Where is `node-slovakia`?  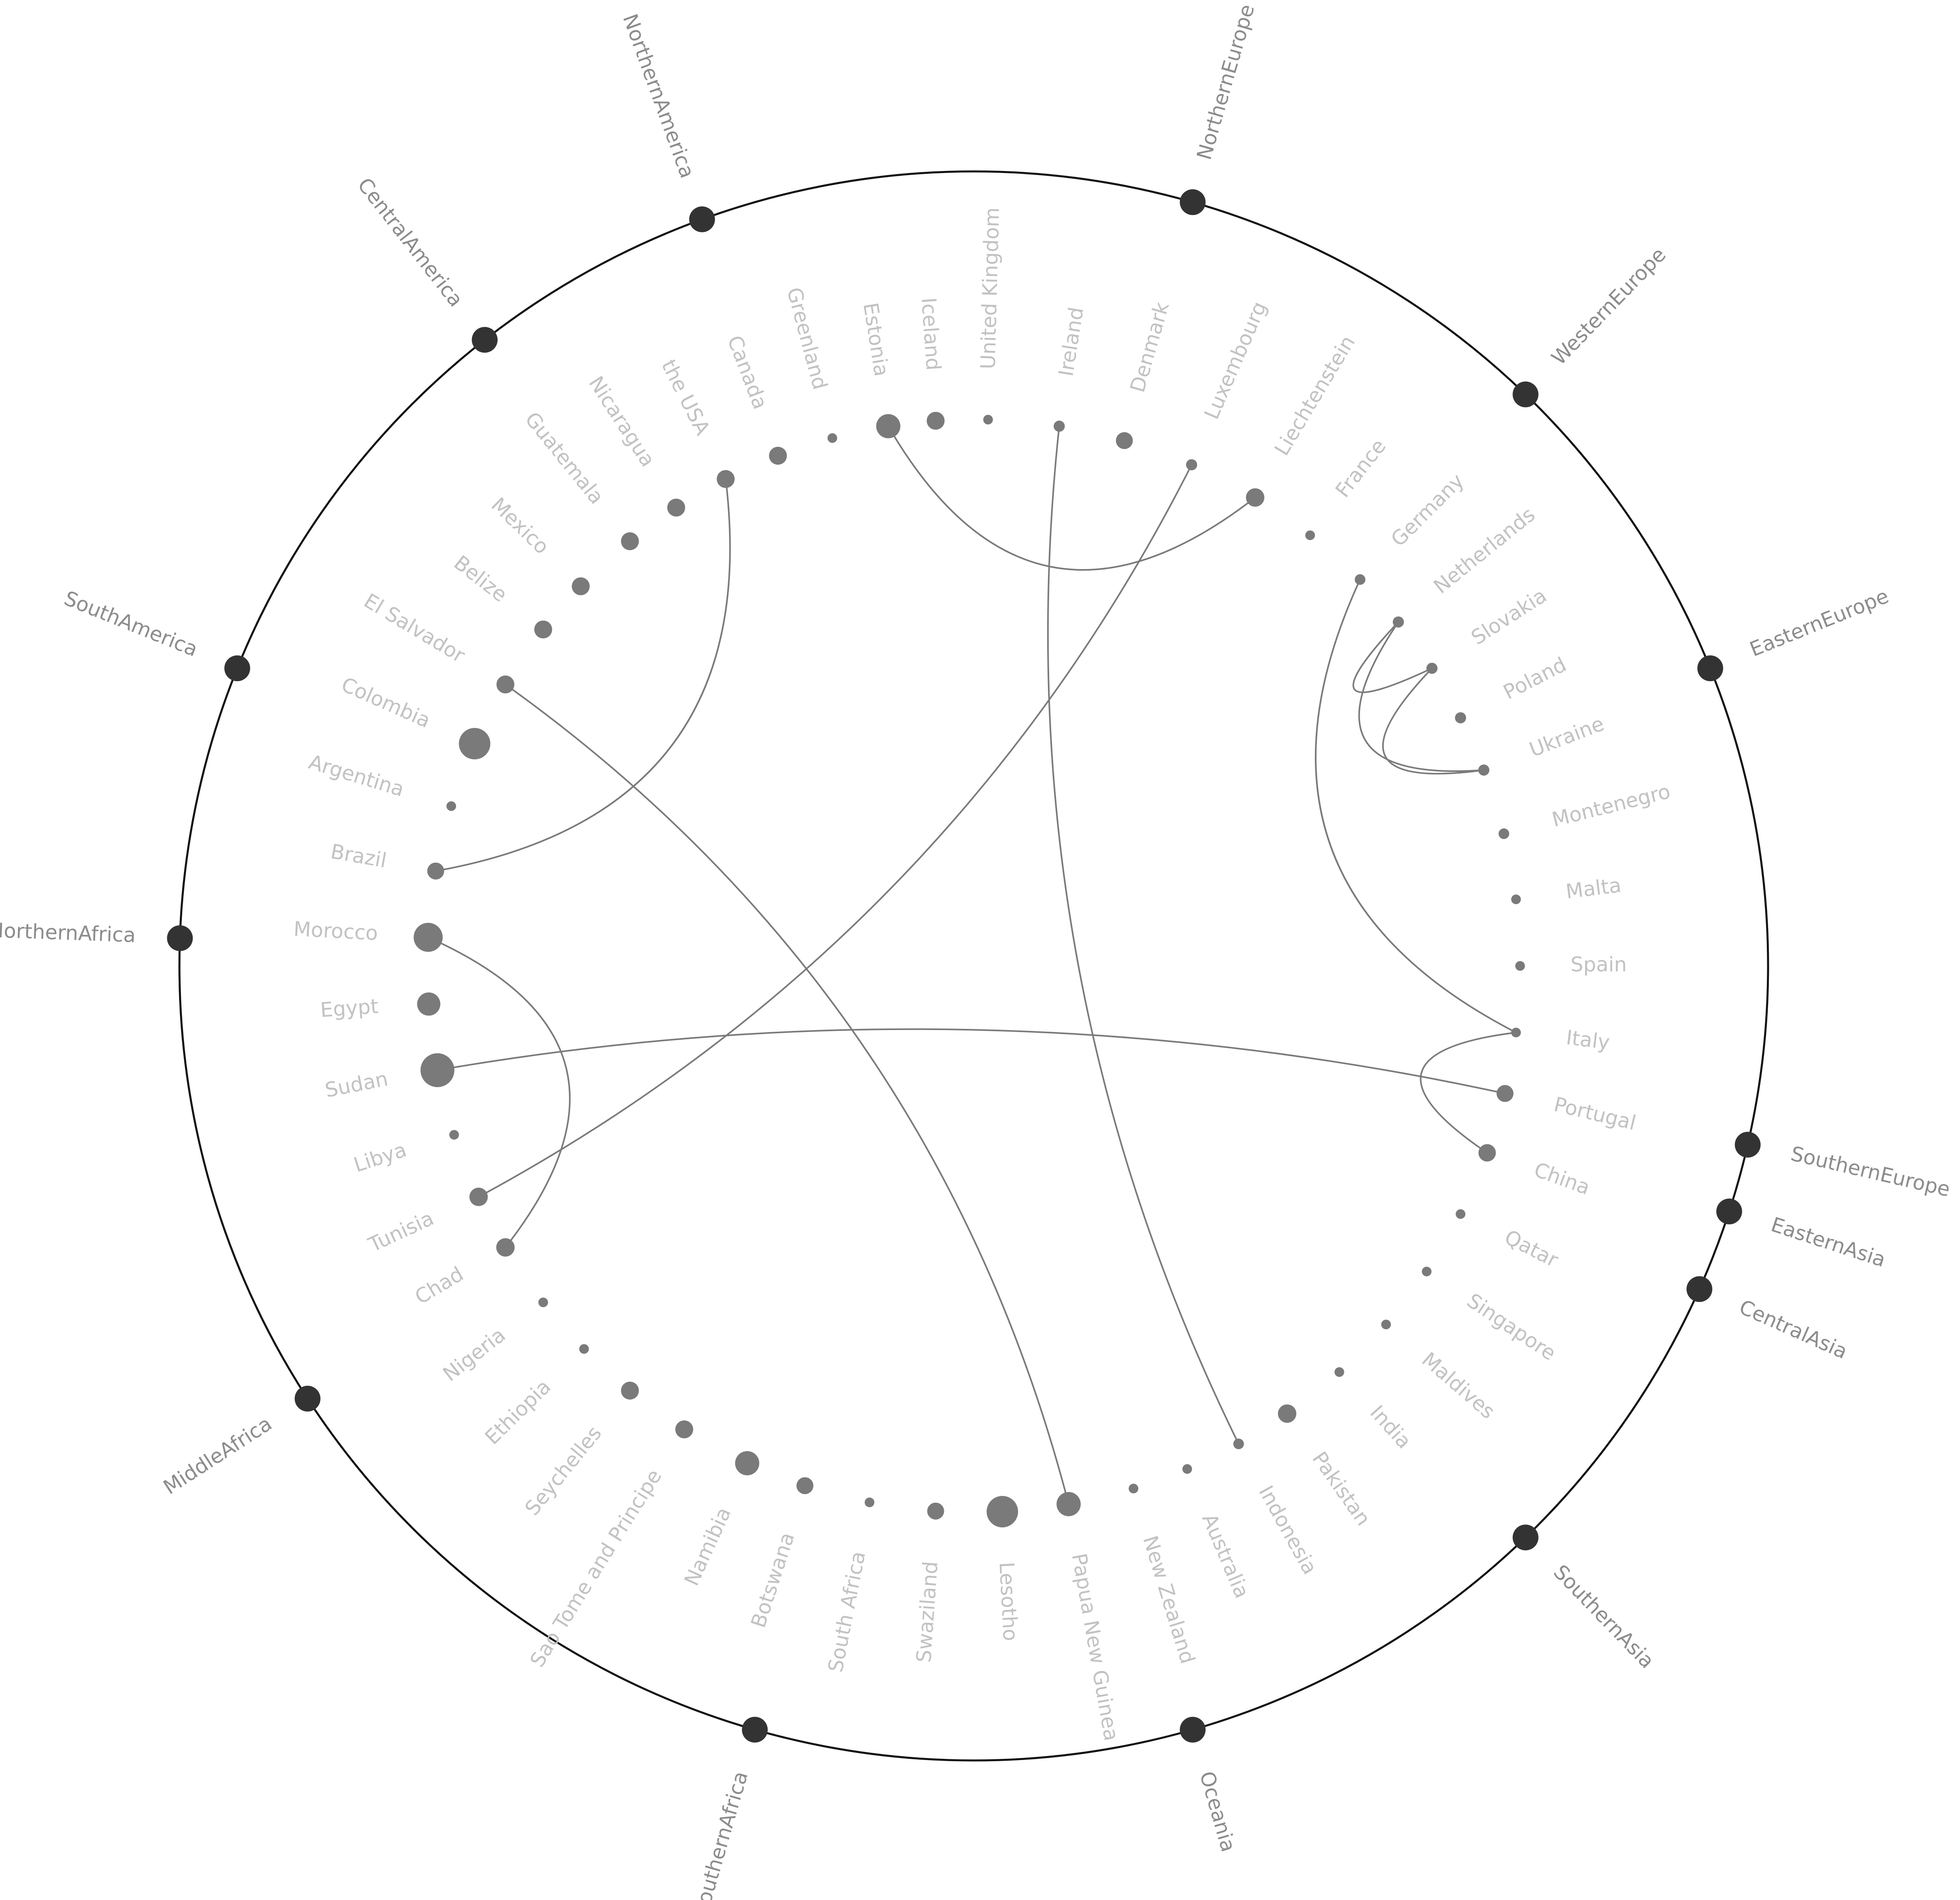 node-slovakia is located at coordinates (1432, 669).